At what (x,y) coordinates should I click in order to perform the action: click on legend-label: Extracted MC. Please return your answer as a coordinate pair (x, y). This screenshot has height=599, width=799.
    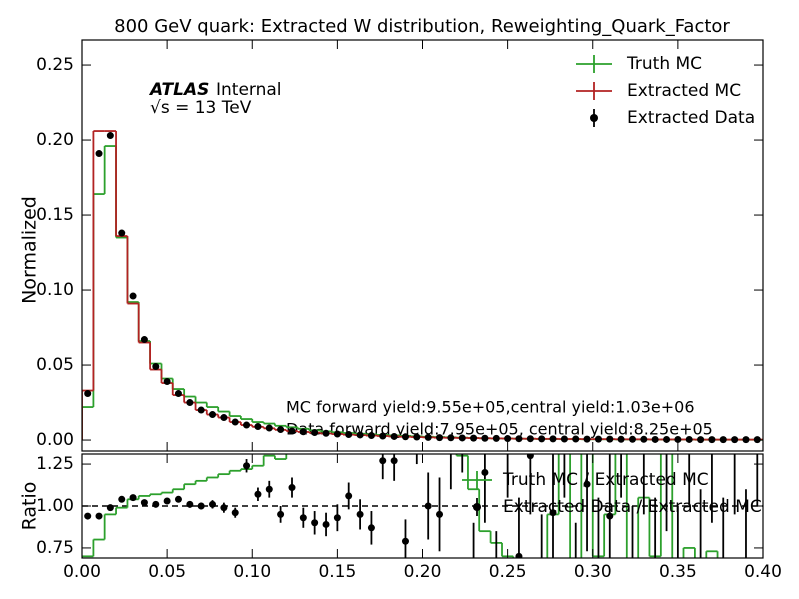
    Looking at the image, I should click on (684, 91).